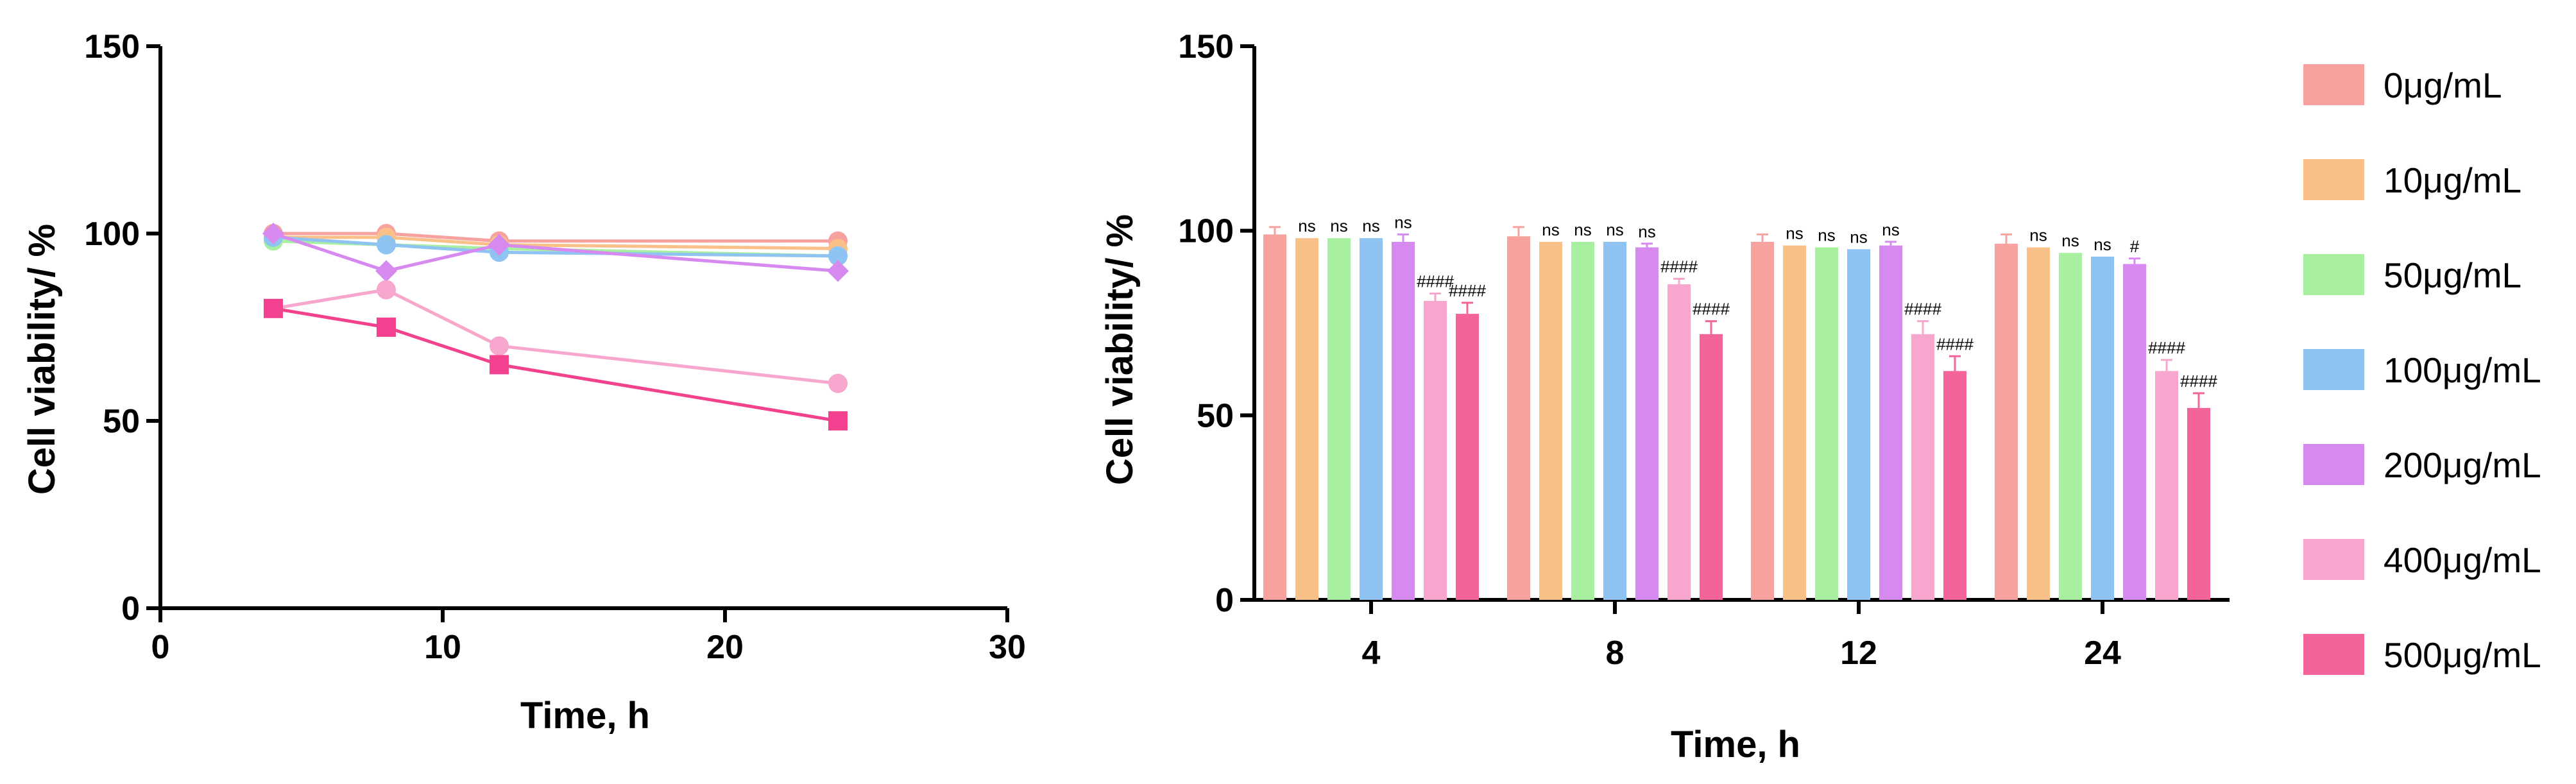 This screenshot has width=2576, height=784. I want to click on bar-chart-y-tick-label: 0, so click(1224, 600).